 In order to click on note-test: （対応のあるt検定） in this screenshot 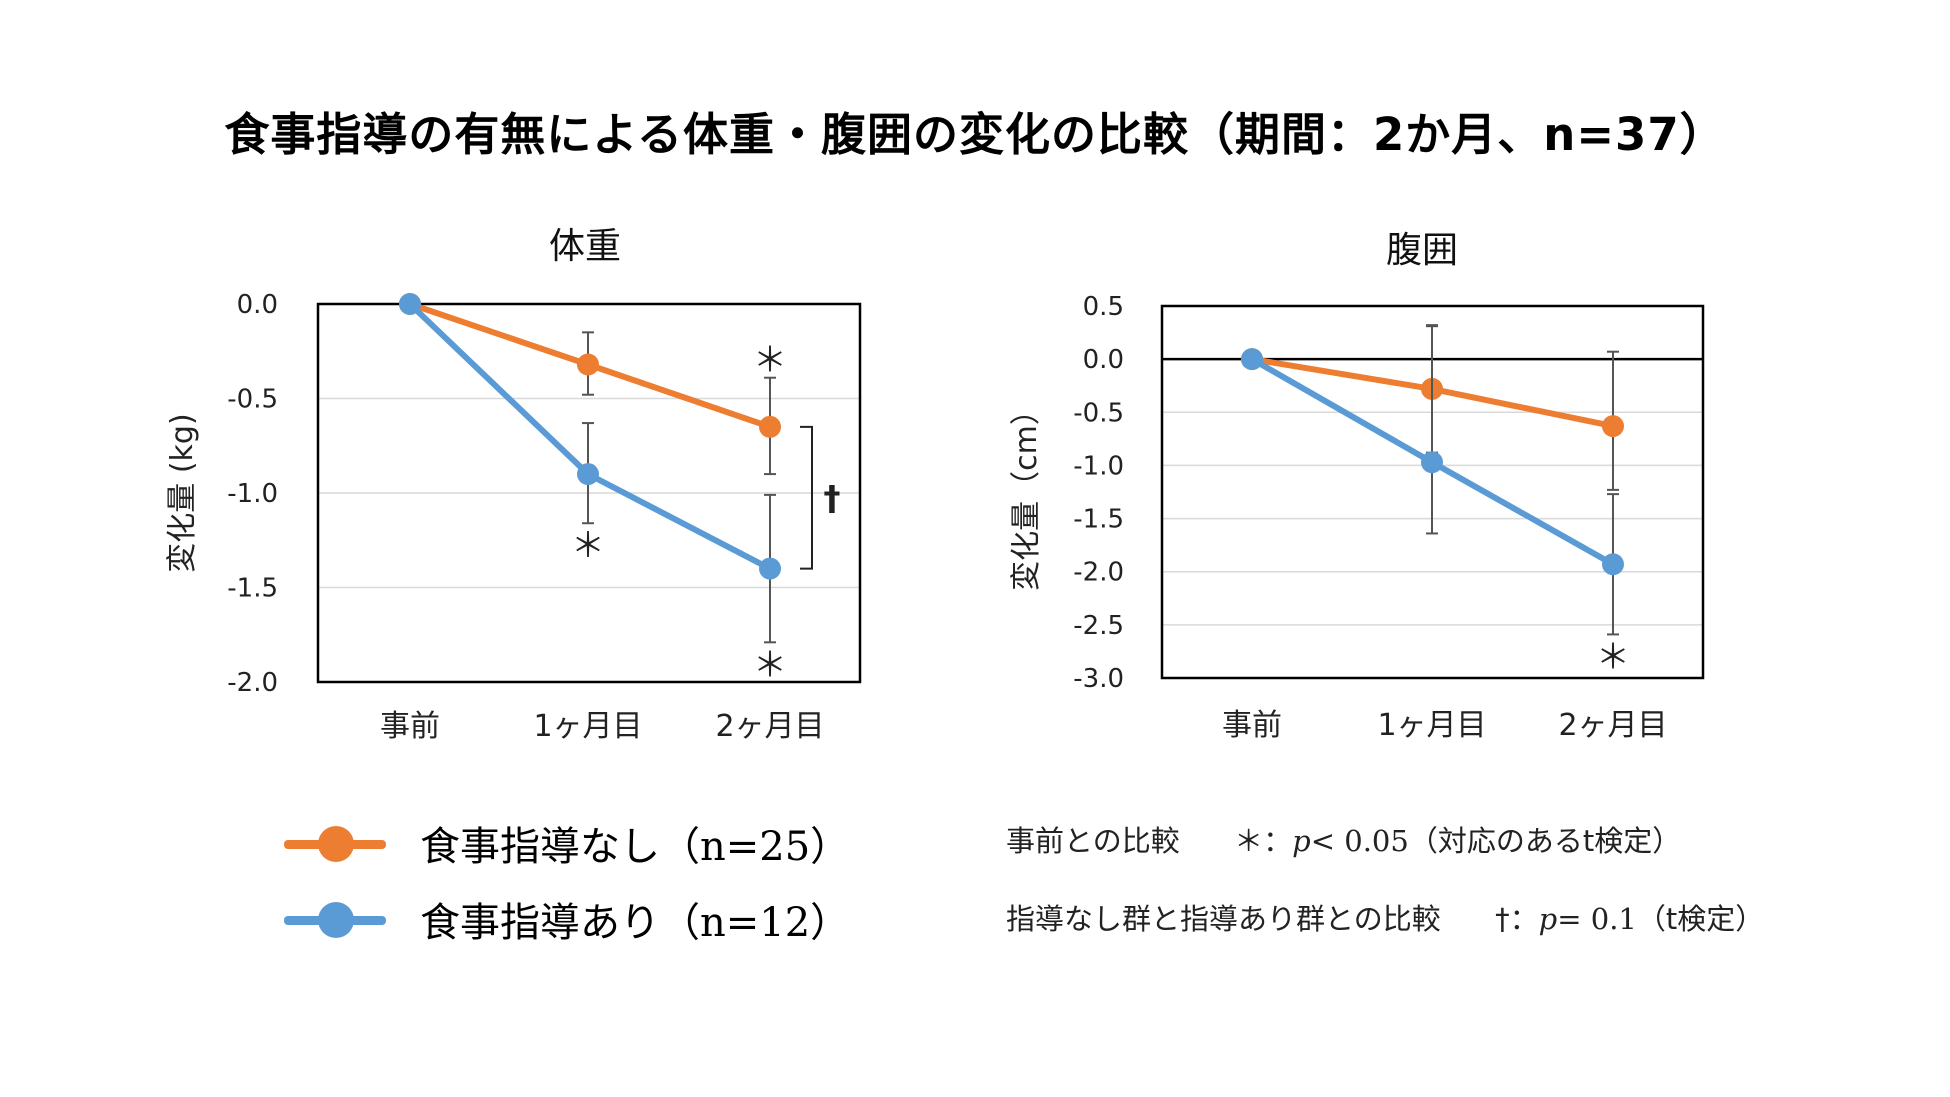, I will do `click(1545, 841)`.